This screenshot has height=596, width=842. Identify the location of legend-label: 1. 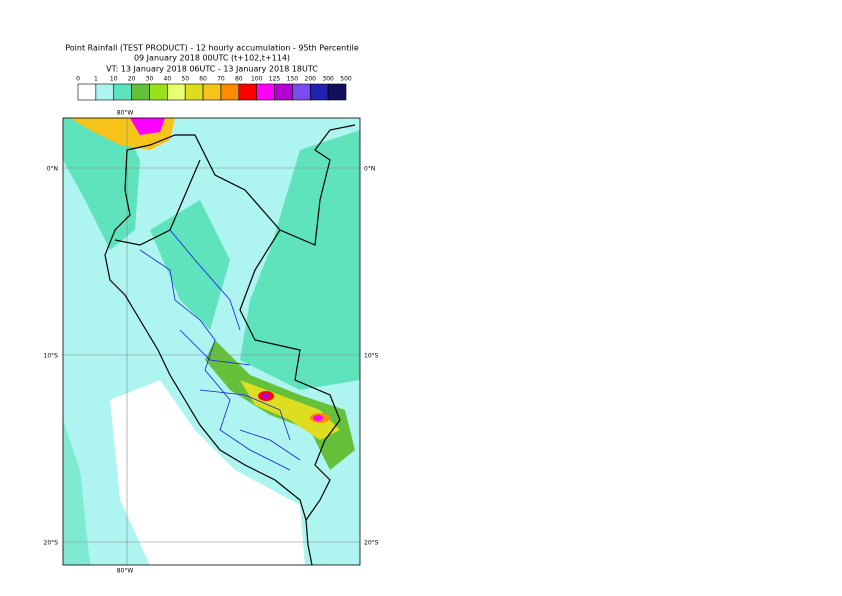
(96, 79).